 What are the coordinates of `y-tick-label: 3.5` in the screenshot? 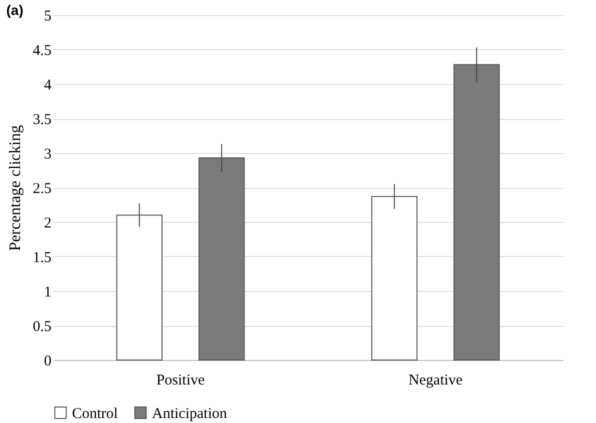 It's located at (42, 120).